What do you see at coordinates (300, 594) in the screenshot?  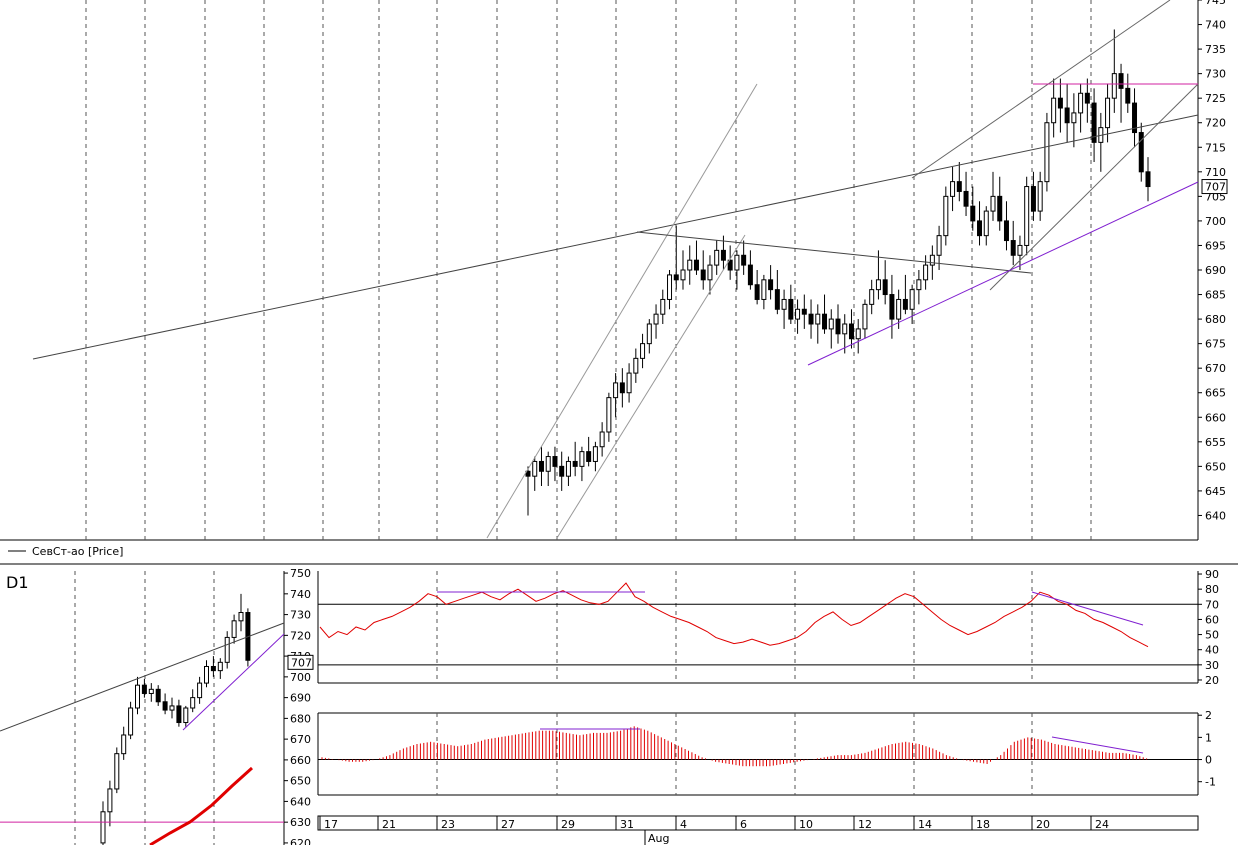 I see `d1-y-tick-label: 740` at bounding box center [300, 594].